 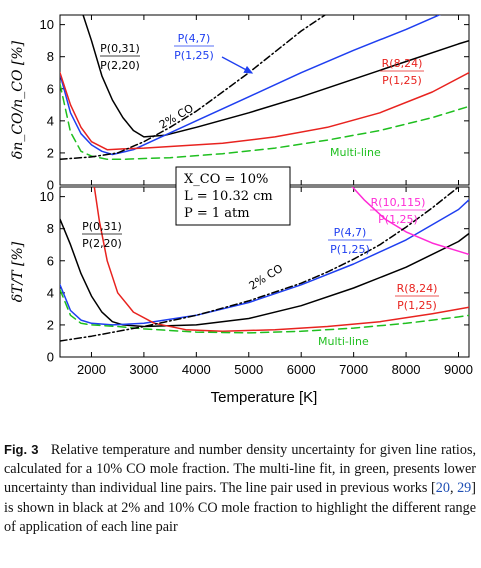 I want to click on top-p47-arrow, so click(x=237, y=65).